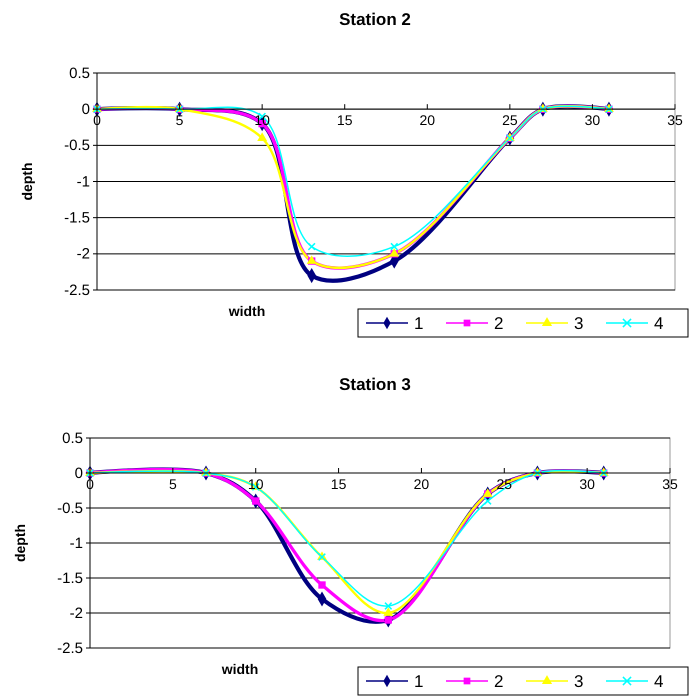 The image size is (690, 698). Describe the element at coordinates (375, 19) in the screenshot. I see `chart-title: Station 2` at that location.